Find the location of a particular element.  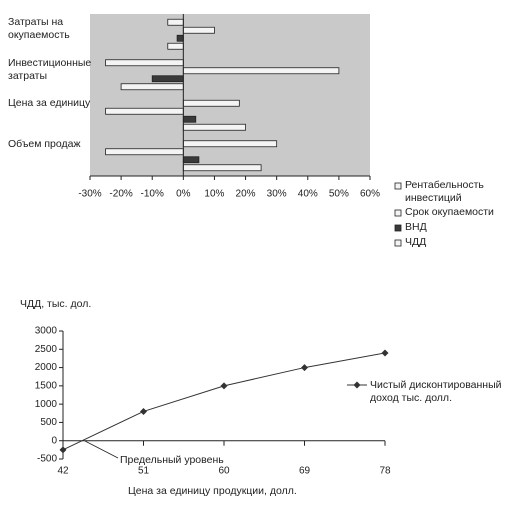

x-axis-label: Цена за единицу продукции, долл. is located at coordinates (212, 491).